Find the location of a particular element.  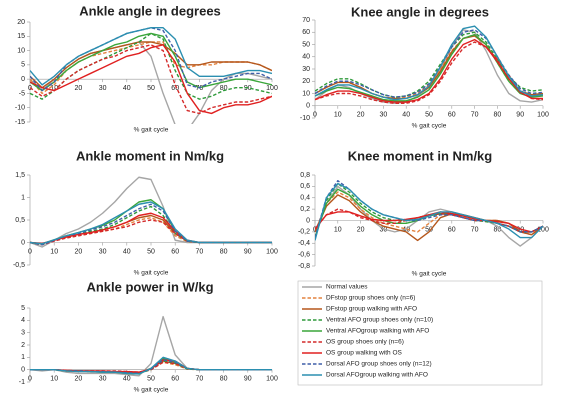

y-tick-label: 0,8 is located at coordinates (305, 175).